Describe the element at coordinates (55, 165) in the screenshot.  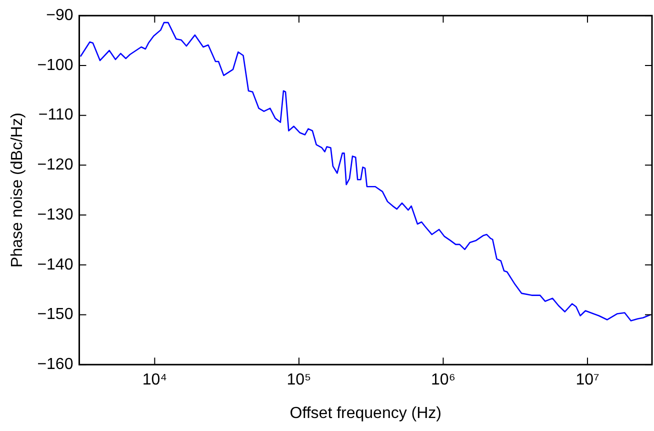
I see `y-tick-label: −120` at that location.